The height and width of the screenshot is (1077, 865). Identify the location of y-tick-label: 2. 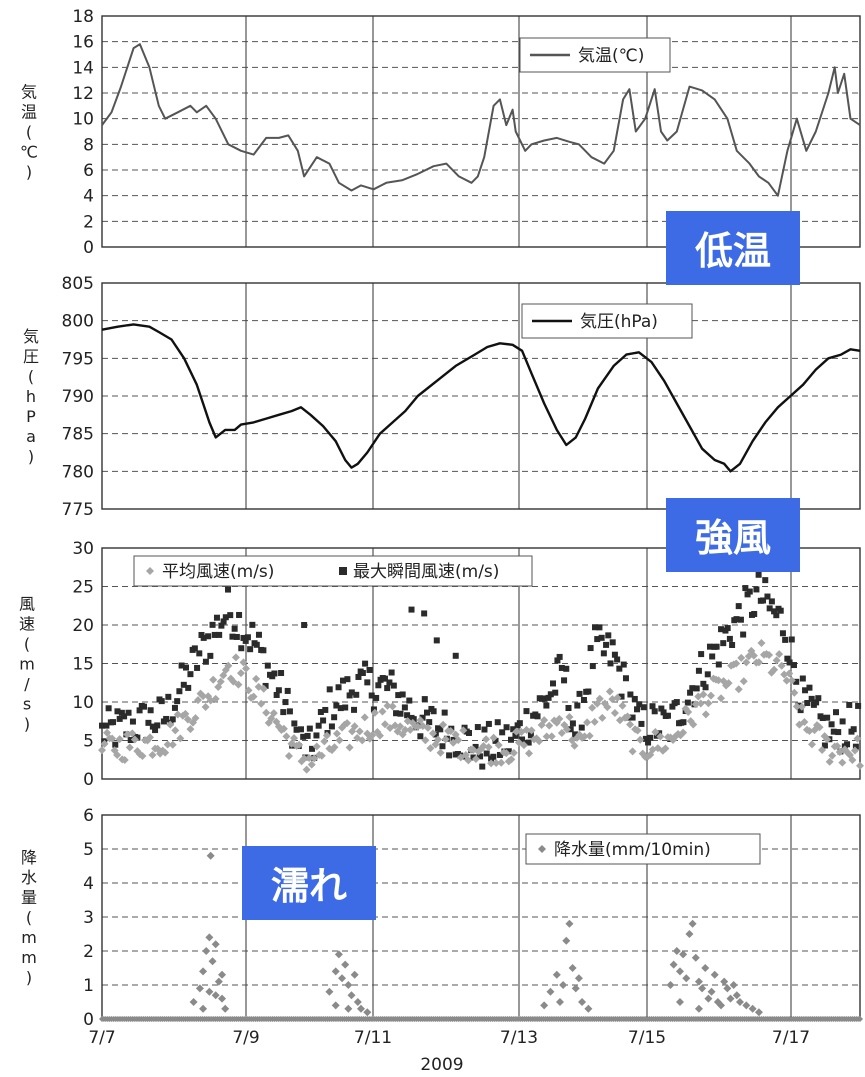
(88, 222).